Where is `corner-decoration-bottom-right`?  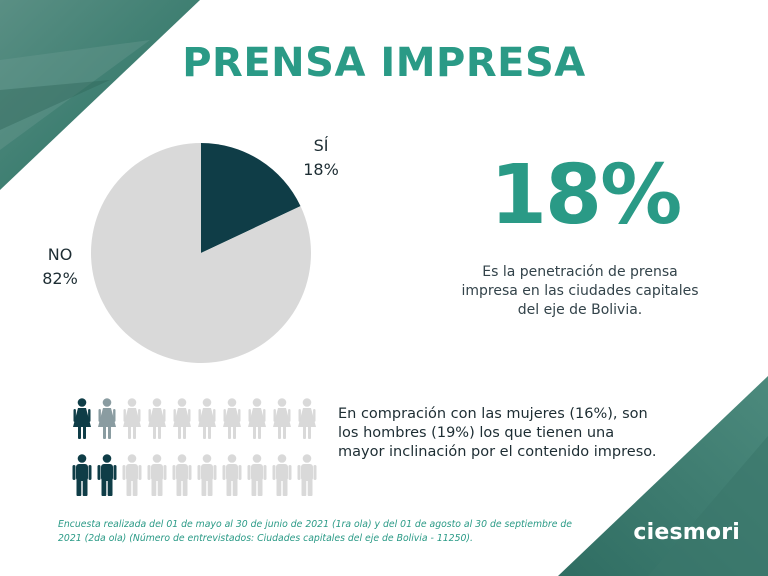 corner-decoration-bottom-right is located at coordinates (663, 476).